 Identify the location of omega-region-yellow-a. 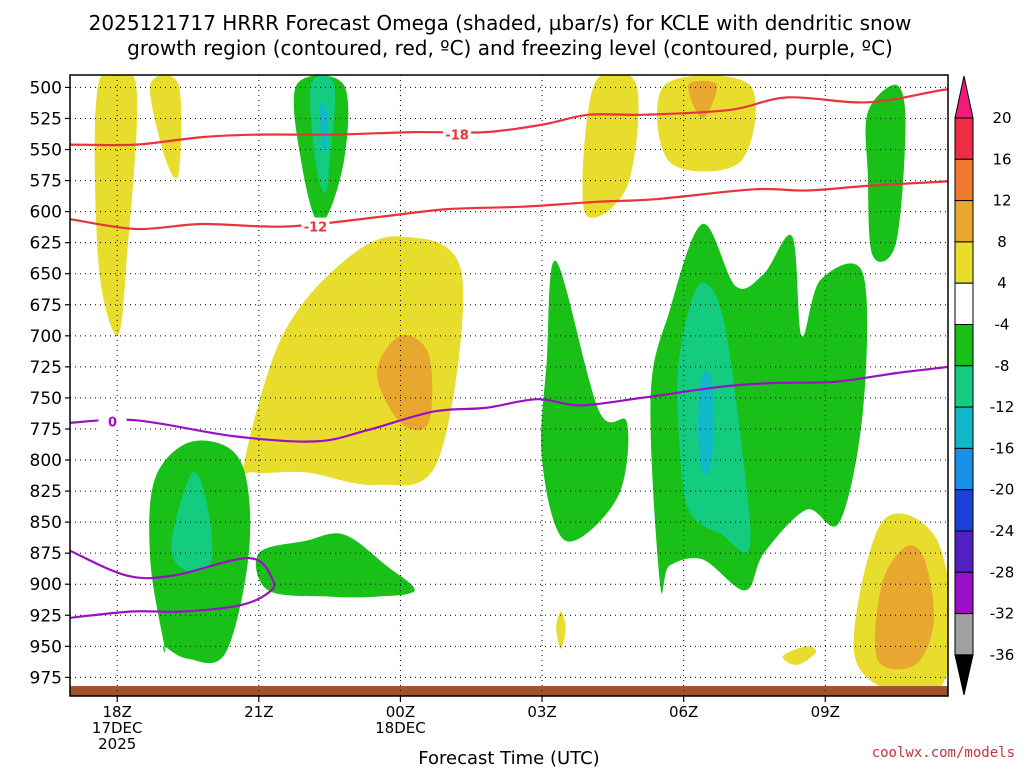
(116, 205).